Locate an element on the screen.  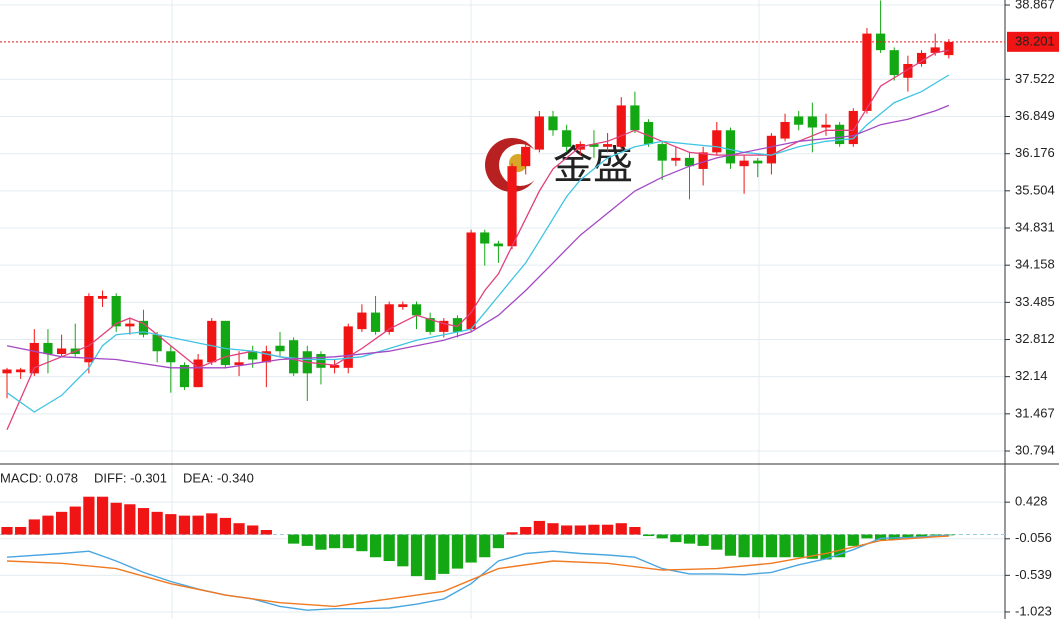
y-tick-label: 30.794 is located at coordinates (1035, 449).